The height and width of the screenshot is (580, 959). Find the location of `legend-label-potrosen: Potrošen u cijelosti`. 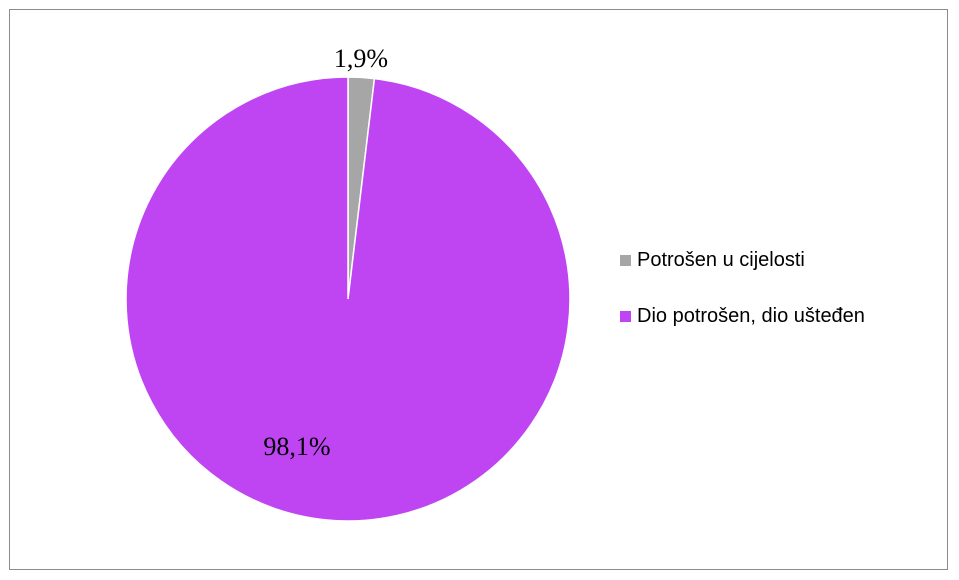

legend-label-potrosen: Potrošen u cijelosti is located at coordinates (721, 259).